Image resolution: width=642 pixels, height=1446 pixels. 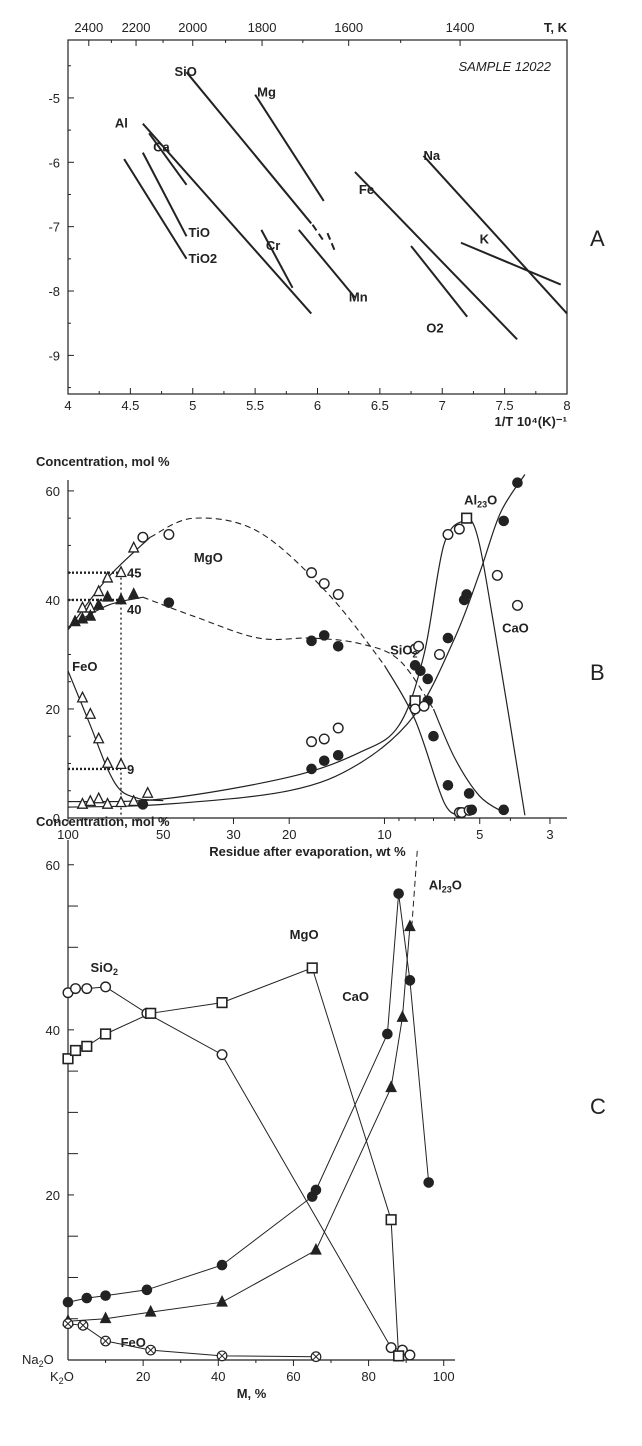 I want to click on series-label: Mn, so click(x=358, y=296).